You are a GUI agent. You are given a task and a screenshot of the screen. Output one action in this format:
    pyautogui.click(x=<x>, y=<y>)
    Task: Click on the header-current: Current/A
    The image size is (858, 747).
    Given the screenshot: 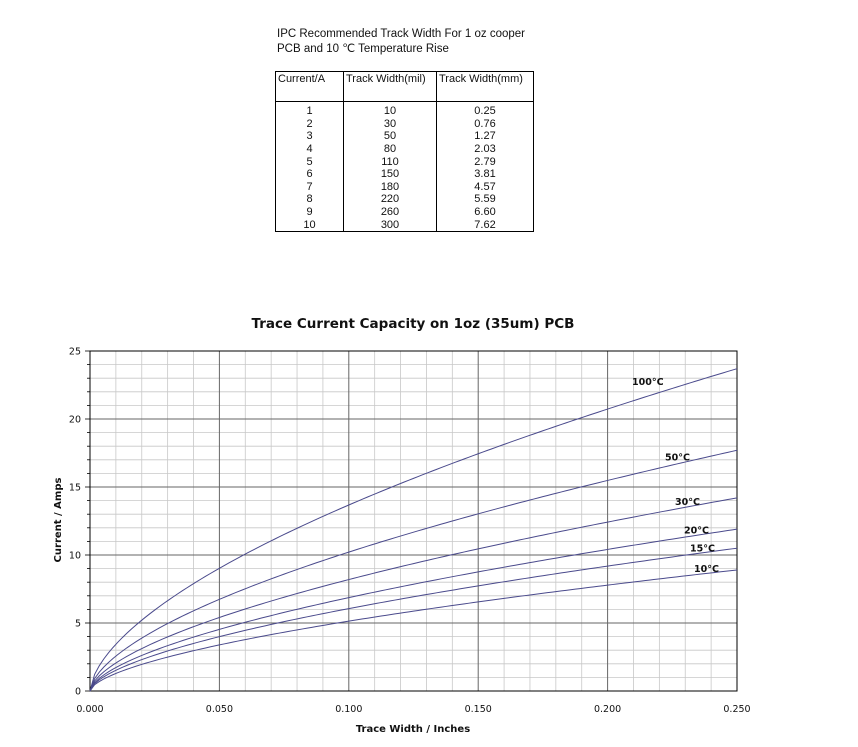 What is the action you would take?
    pyautogui.click(x=309, y=86)
    